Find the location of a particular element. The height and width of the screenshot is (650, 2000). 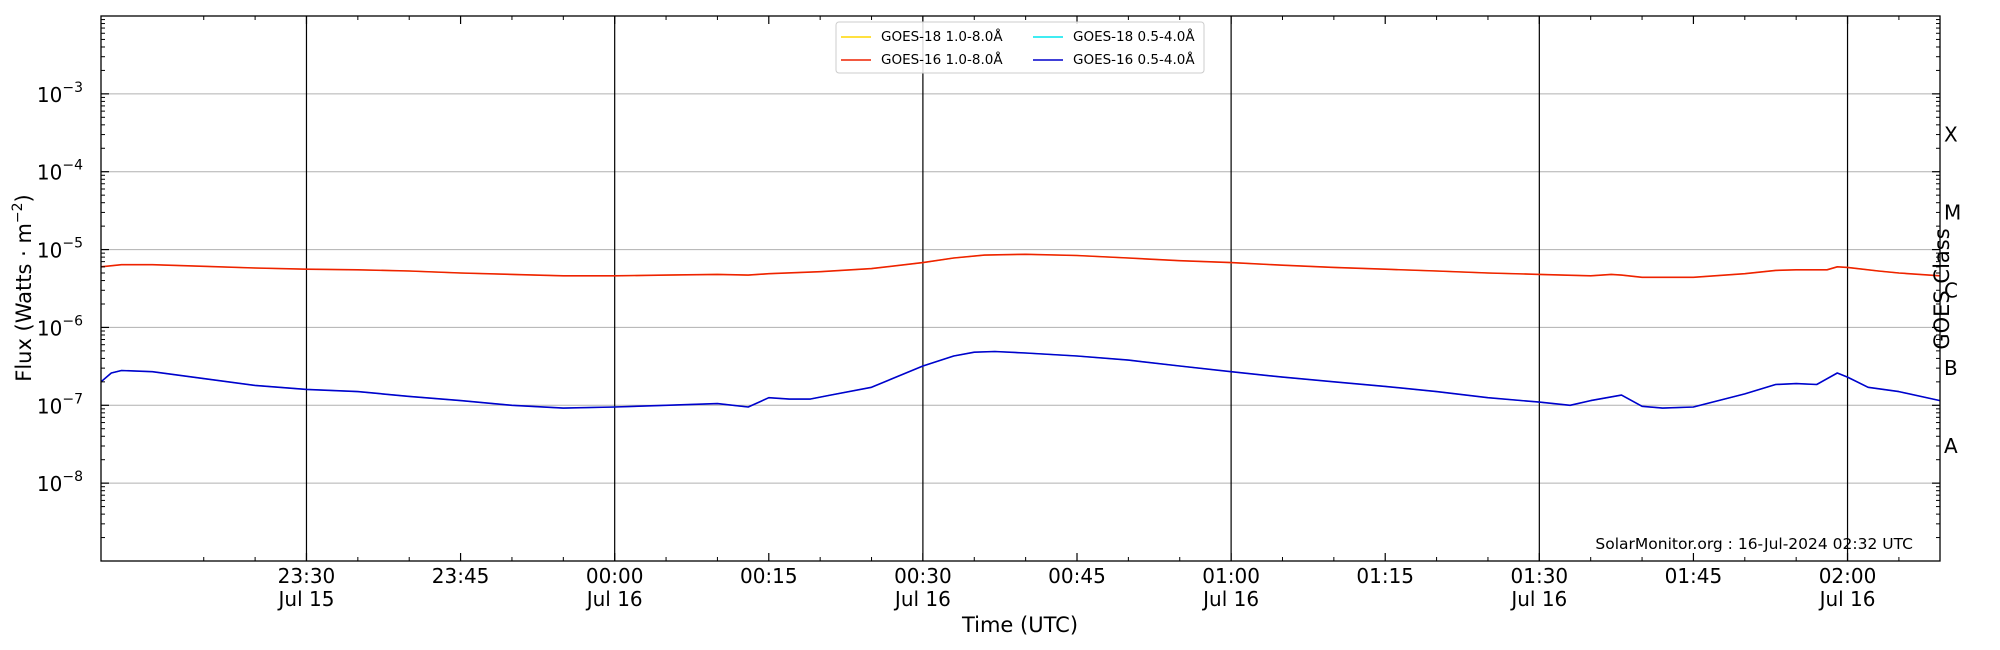

goes-class-labels: A B C M X is located at coordinates (1952, 290).